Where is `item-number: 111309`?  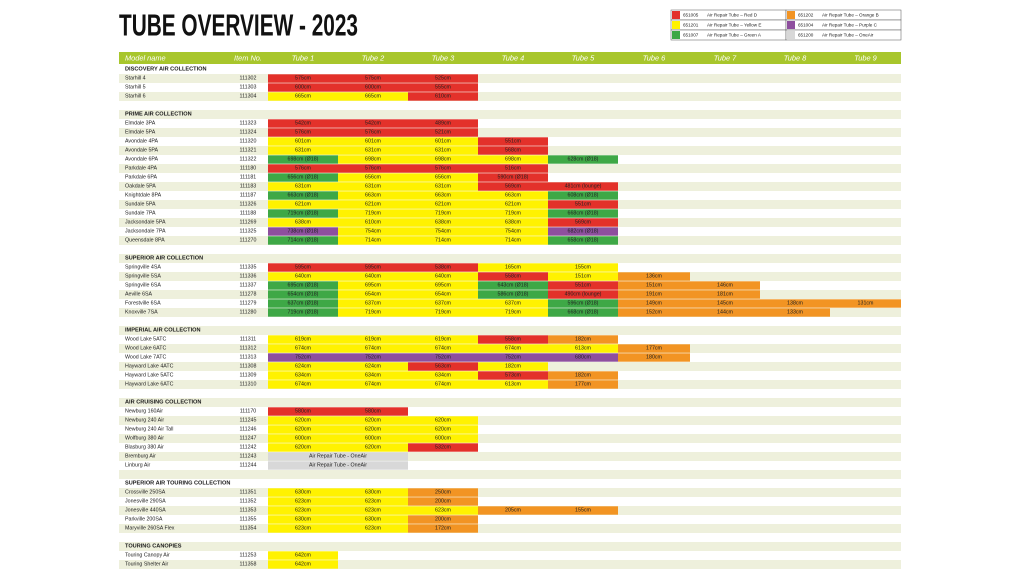 item-number: 111309 is located at coordinates (248, 376).